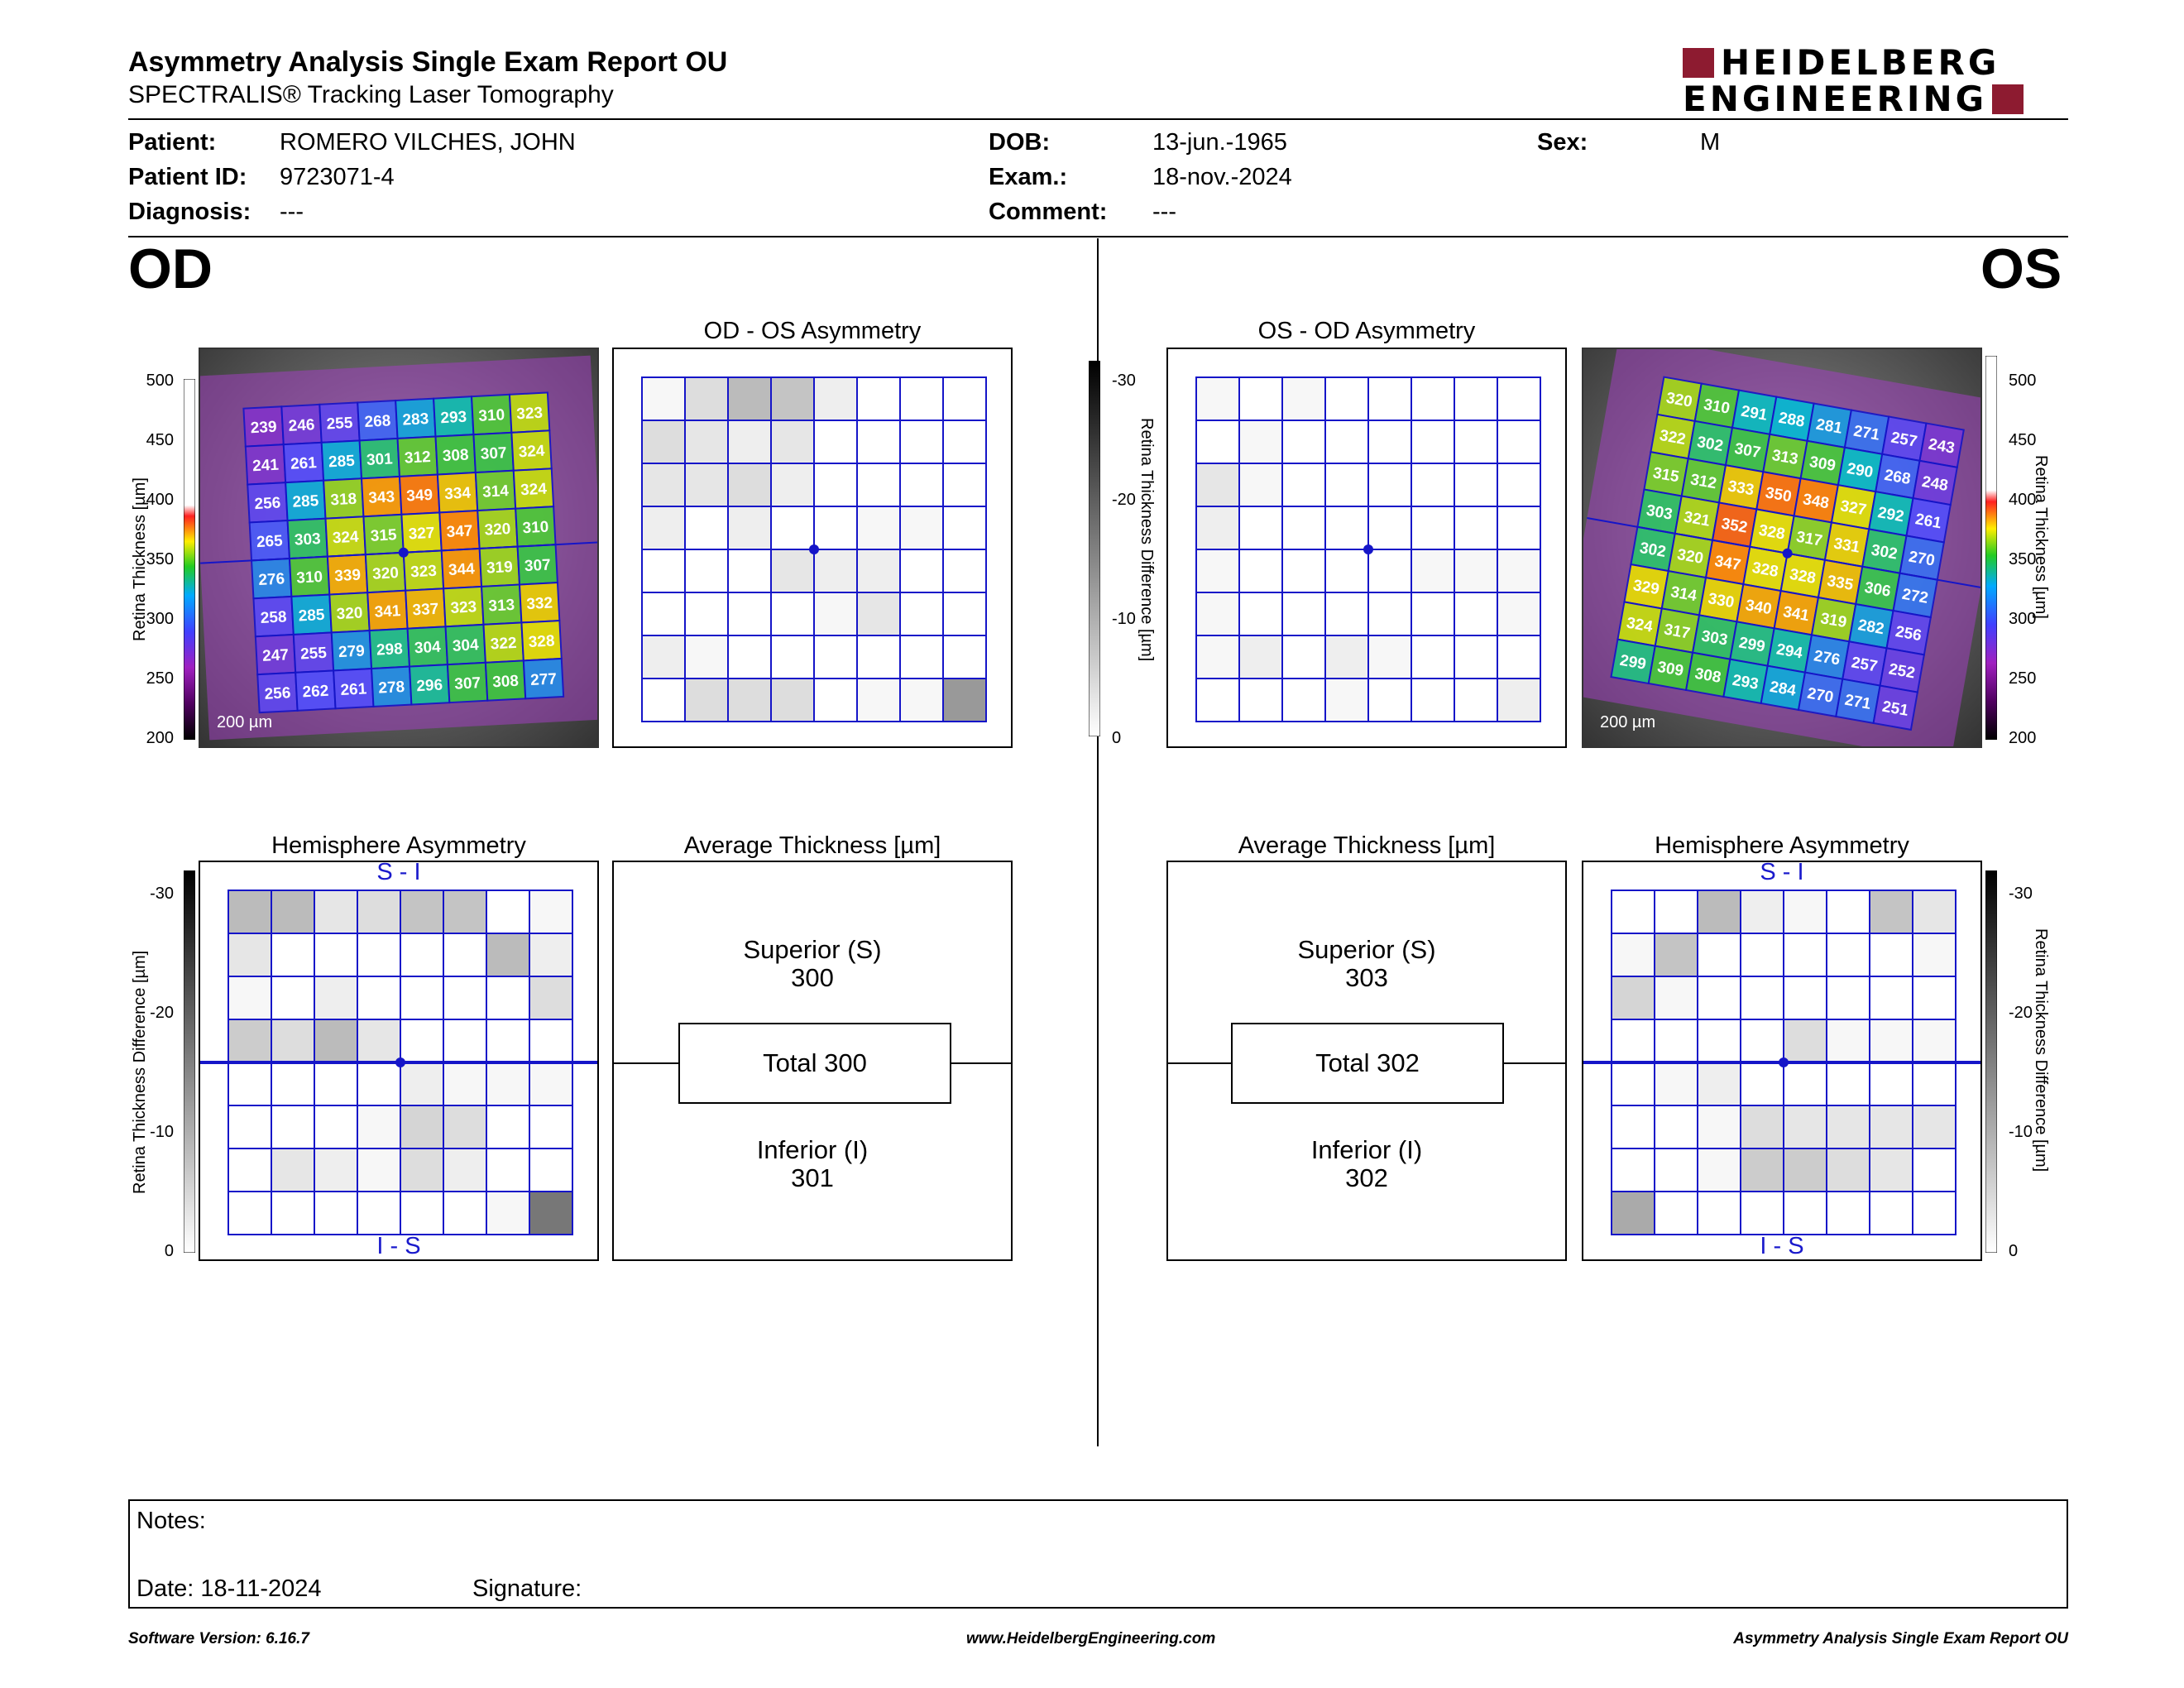  What do you see at coordinates (1895, 707) in the screenshot?
I see `os-thick-cell` at bounding box center [1895, 707].